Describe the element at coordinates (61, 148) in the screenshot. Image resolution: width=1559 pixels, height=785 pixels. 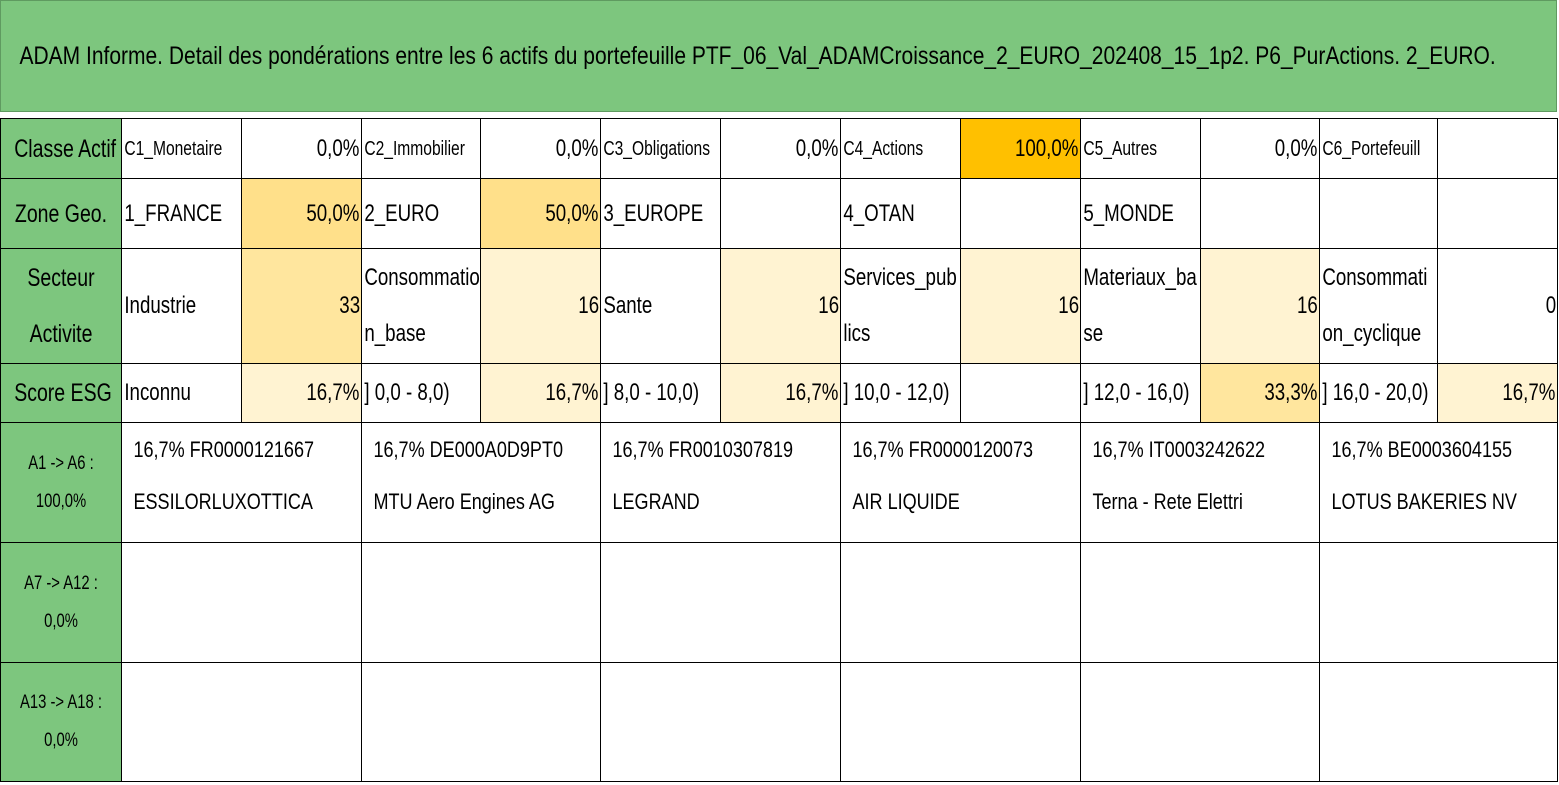
I see `row-header-classe: Classe Actif` at that location.